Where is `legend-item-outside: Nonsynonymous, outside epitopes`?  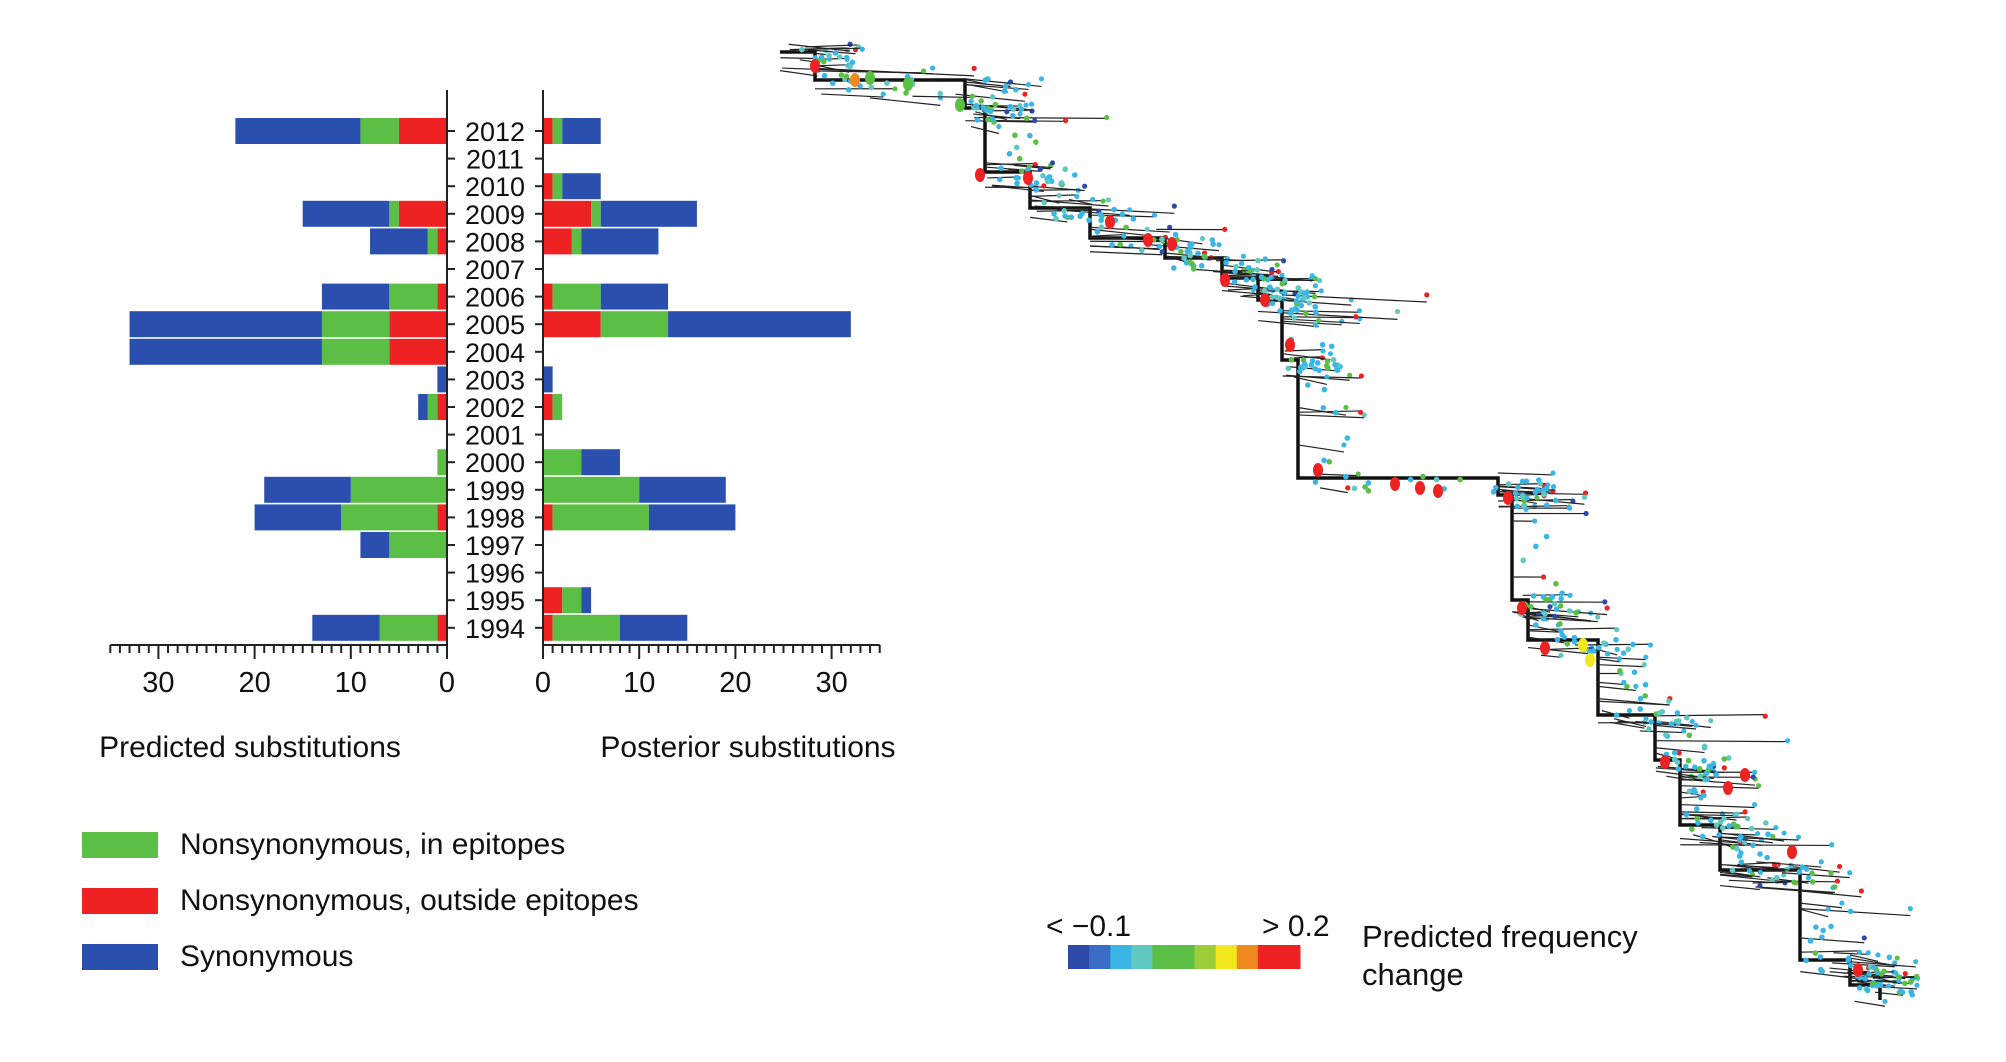
legend-item-outside: Nonsynonymous, outside epitopes is located at coordinates (360, 901).